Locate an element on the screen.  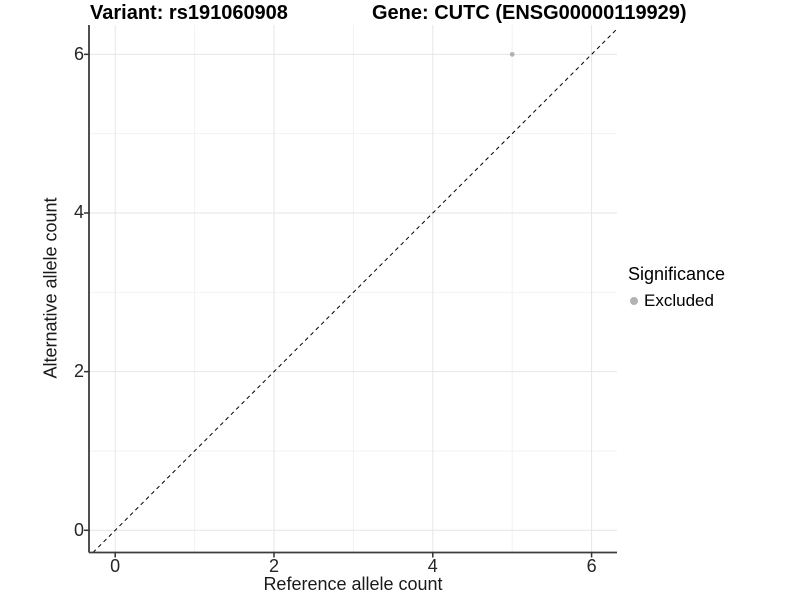
y-axis-title: Alternative allele count is located at coordinates (50, 288).